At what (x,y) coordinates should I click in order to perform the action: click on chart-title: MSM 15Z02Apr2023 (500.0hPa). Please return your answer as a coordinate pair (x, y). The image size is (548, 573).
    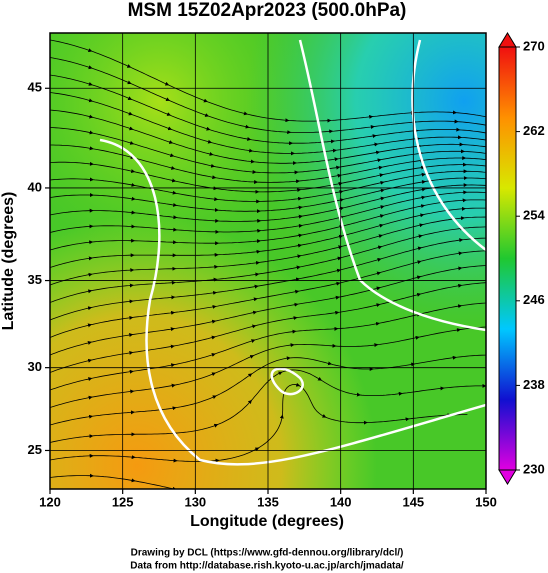
    Looking at the image, I should click on (267, 10).